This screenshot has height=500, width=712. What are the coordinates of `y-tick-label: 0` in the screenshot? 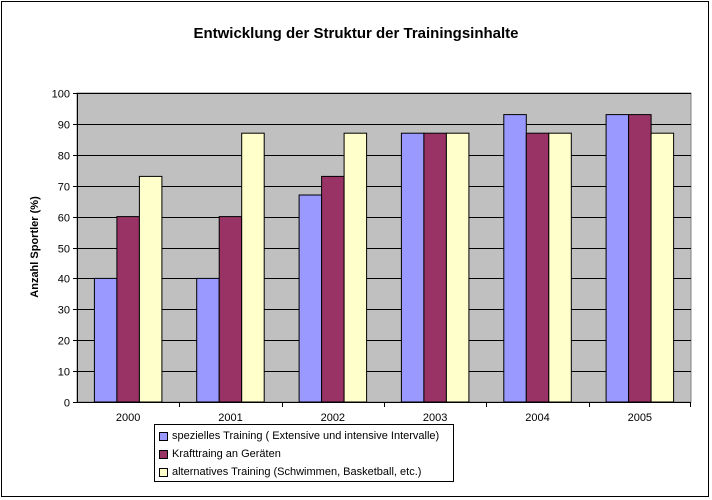 It's located at (67, 404).